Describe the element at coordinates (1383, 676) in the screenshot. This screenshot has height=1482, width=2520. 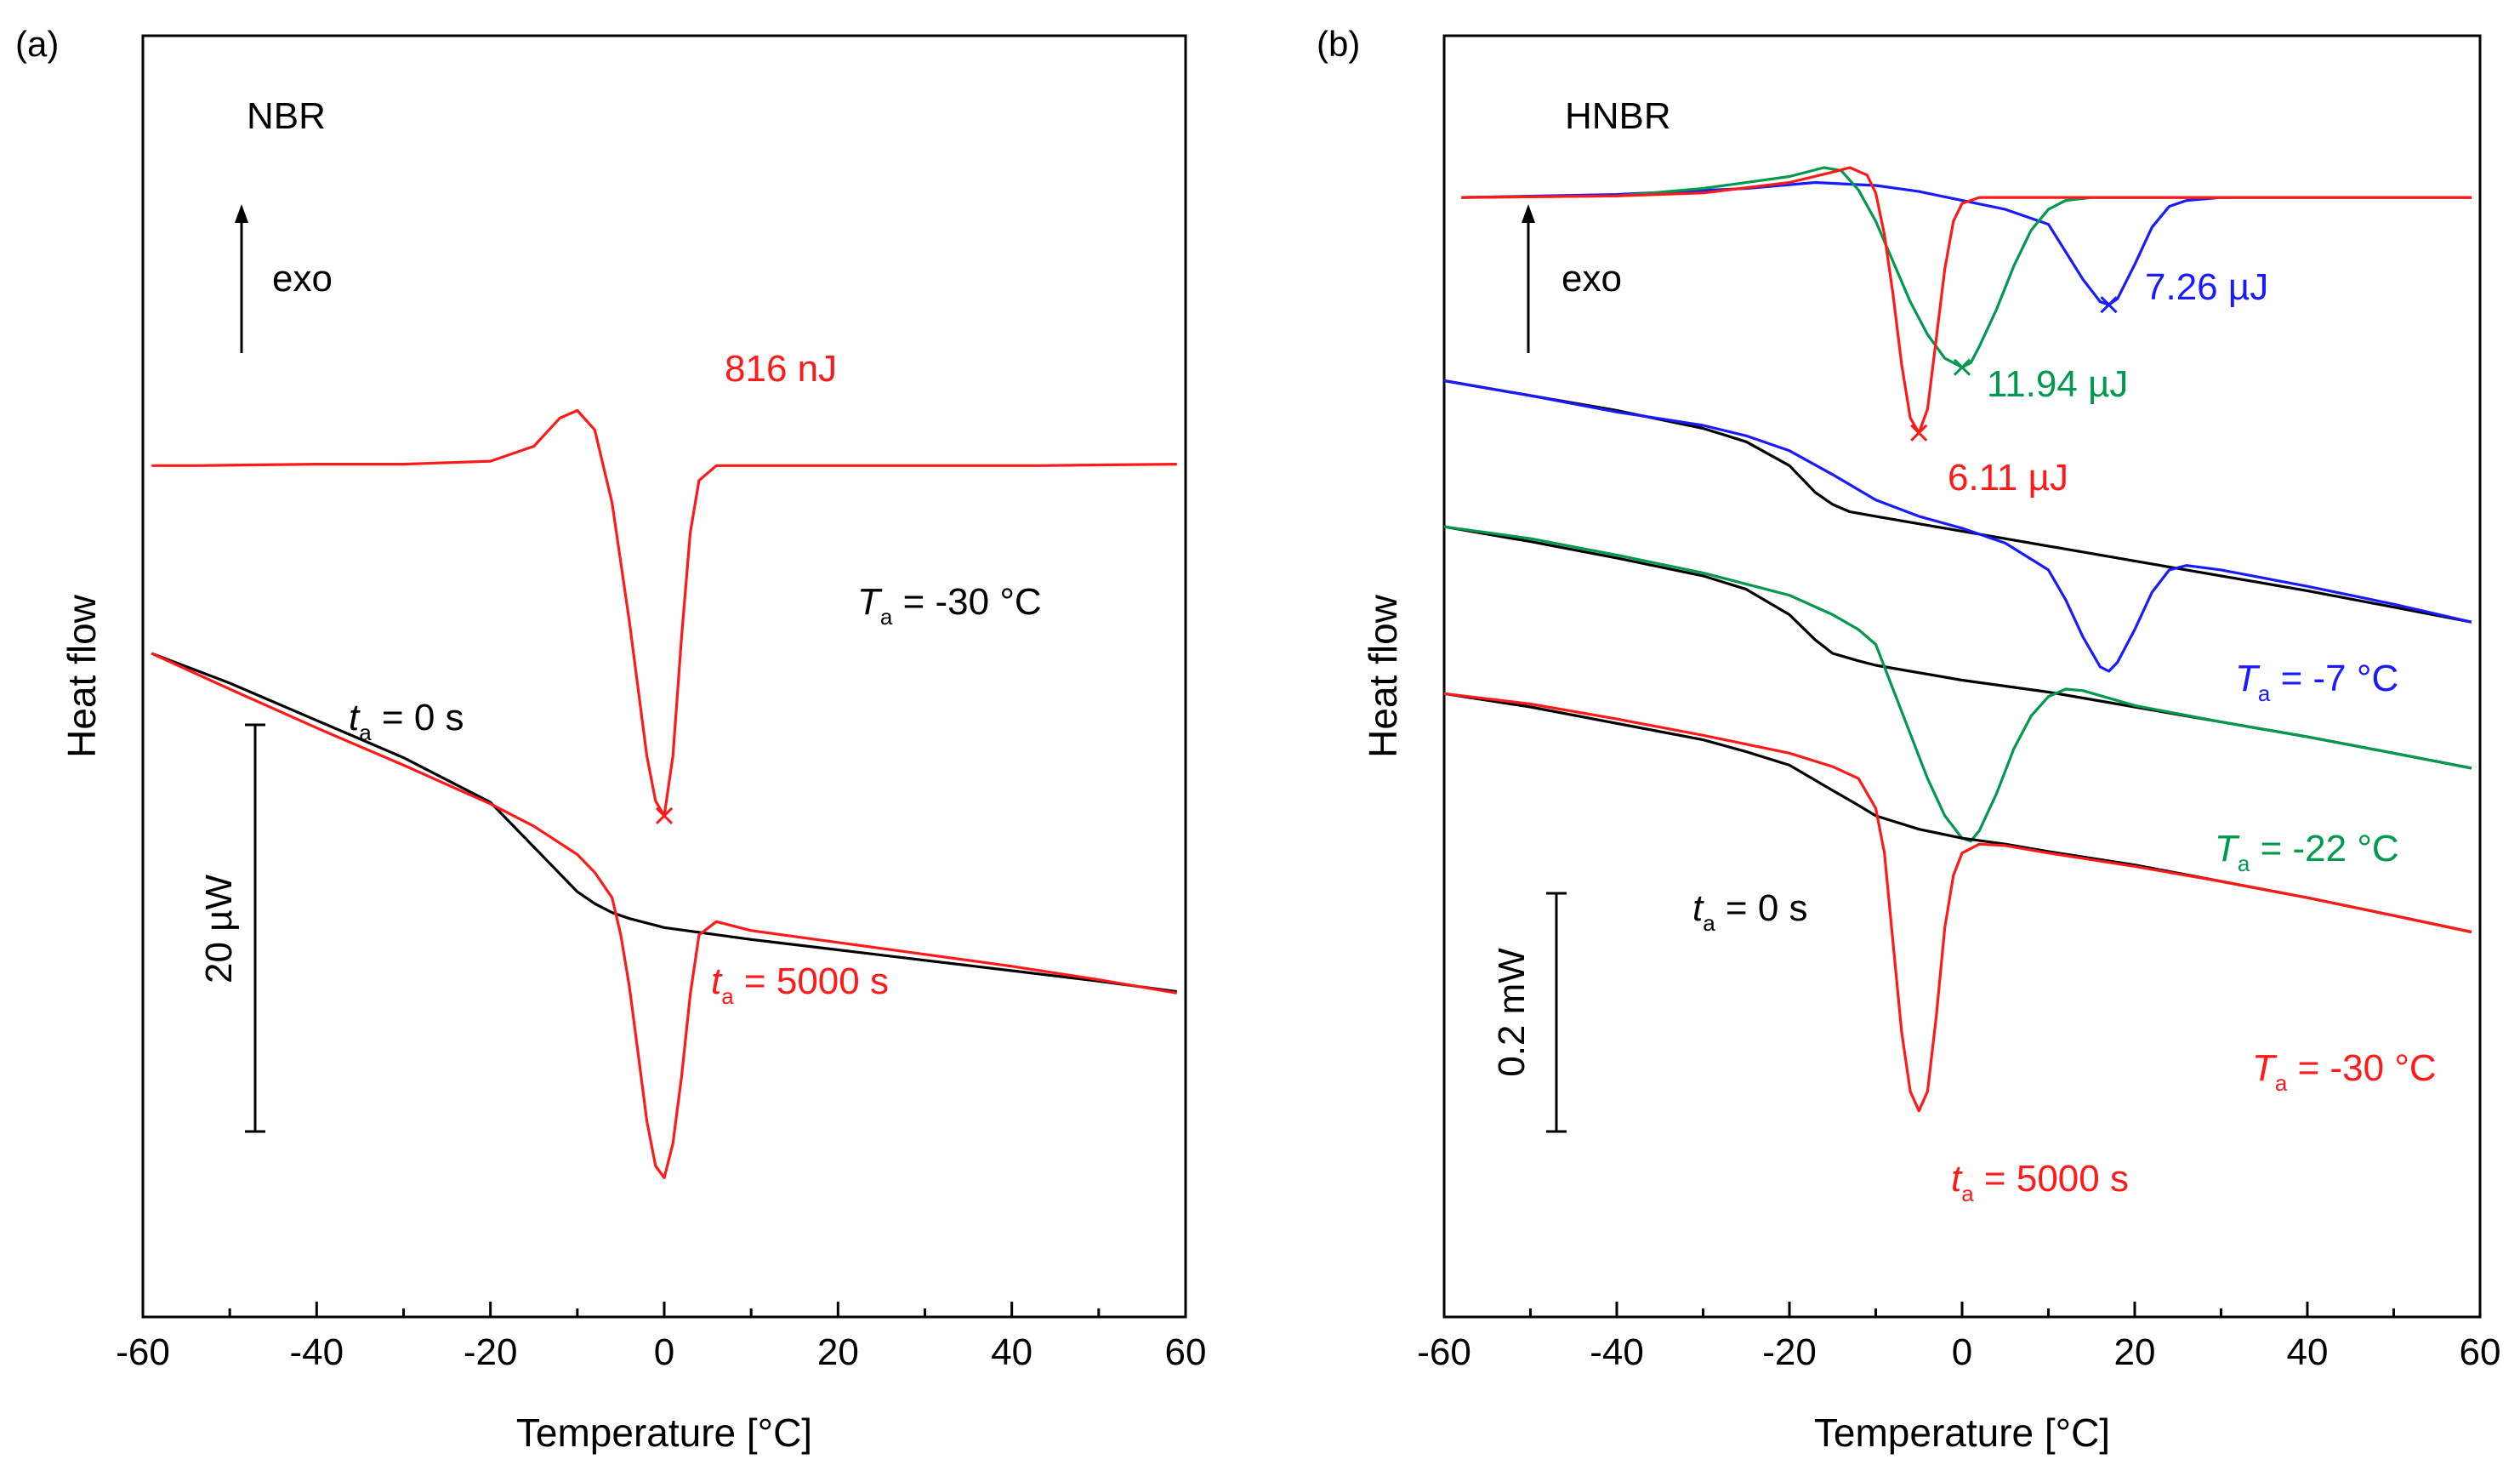
I see `panel-b-y-axis-title: Heat flow` at that location.